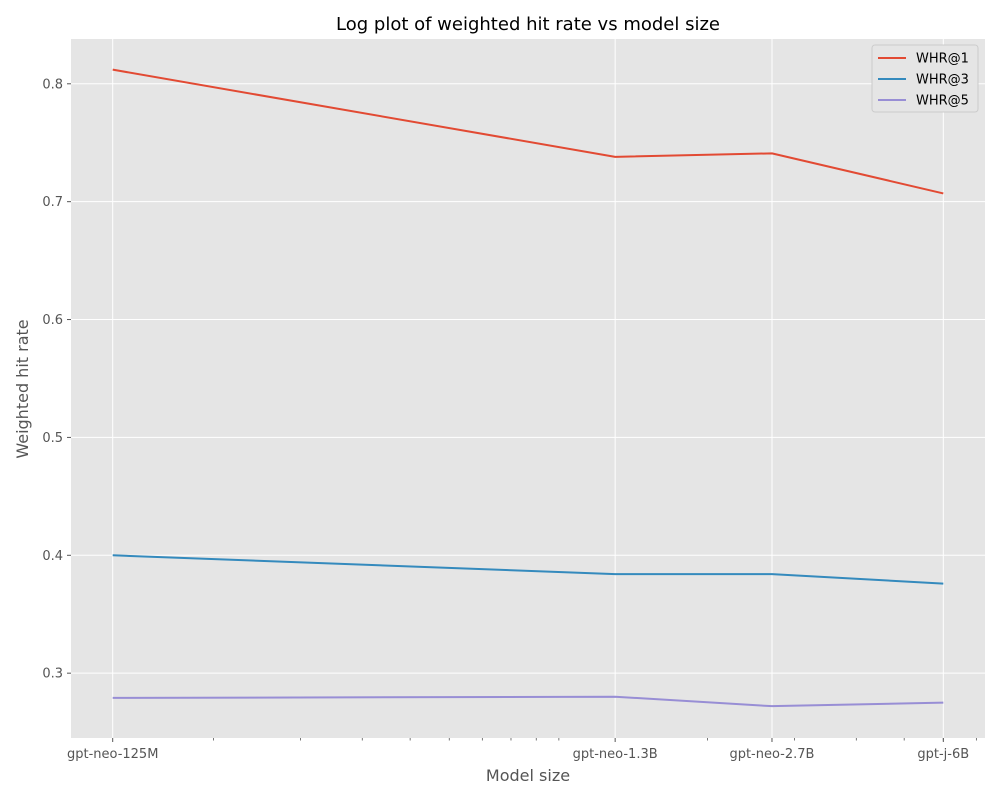 This screenshot has width=1000, height=800. Describe the element at coordinates (52, 438) in the screenshot. I see `y-tick-label: 0.5` at that location.